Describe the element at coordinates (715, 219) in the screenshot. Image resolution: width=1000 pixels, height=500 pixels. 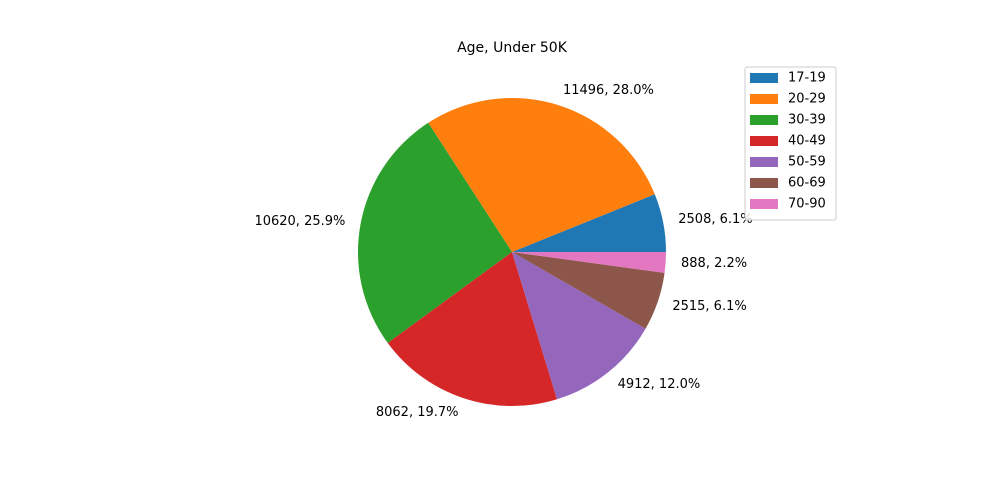
I see `slice-label-17-19: 2508, 6.1%` at that location.